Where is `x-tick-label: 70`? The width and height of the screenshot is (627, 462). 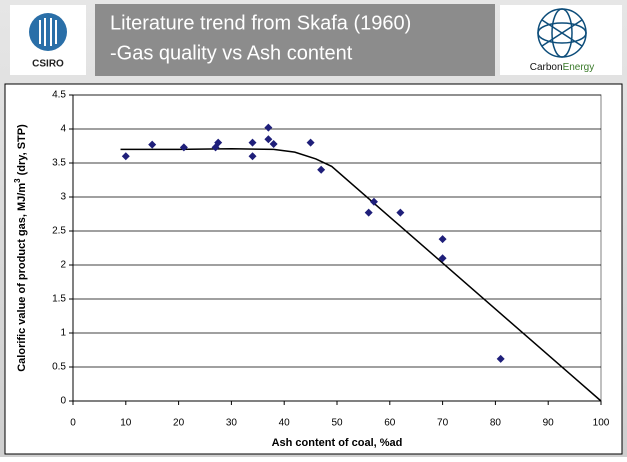
x-tick-label: 70 is located at coordinates (443, 423).